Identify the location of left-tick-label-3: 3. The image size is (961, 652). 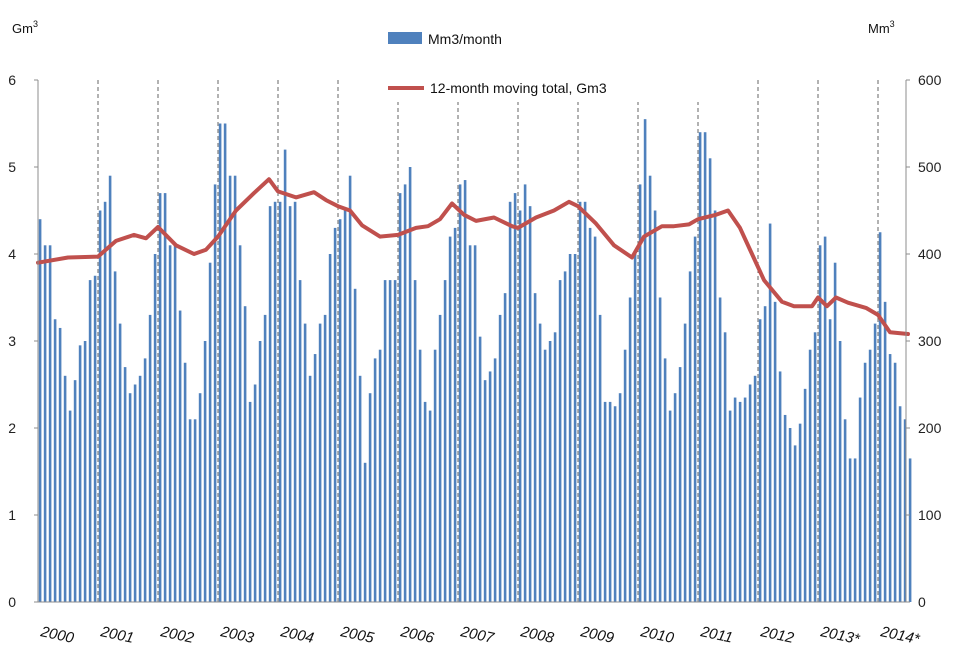
(12, 341).